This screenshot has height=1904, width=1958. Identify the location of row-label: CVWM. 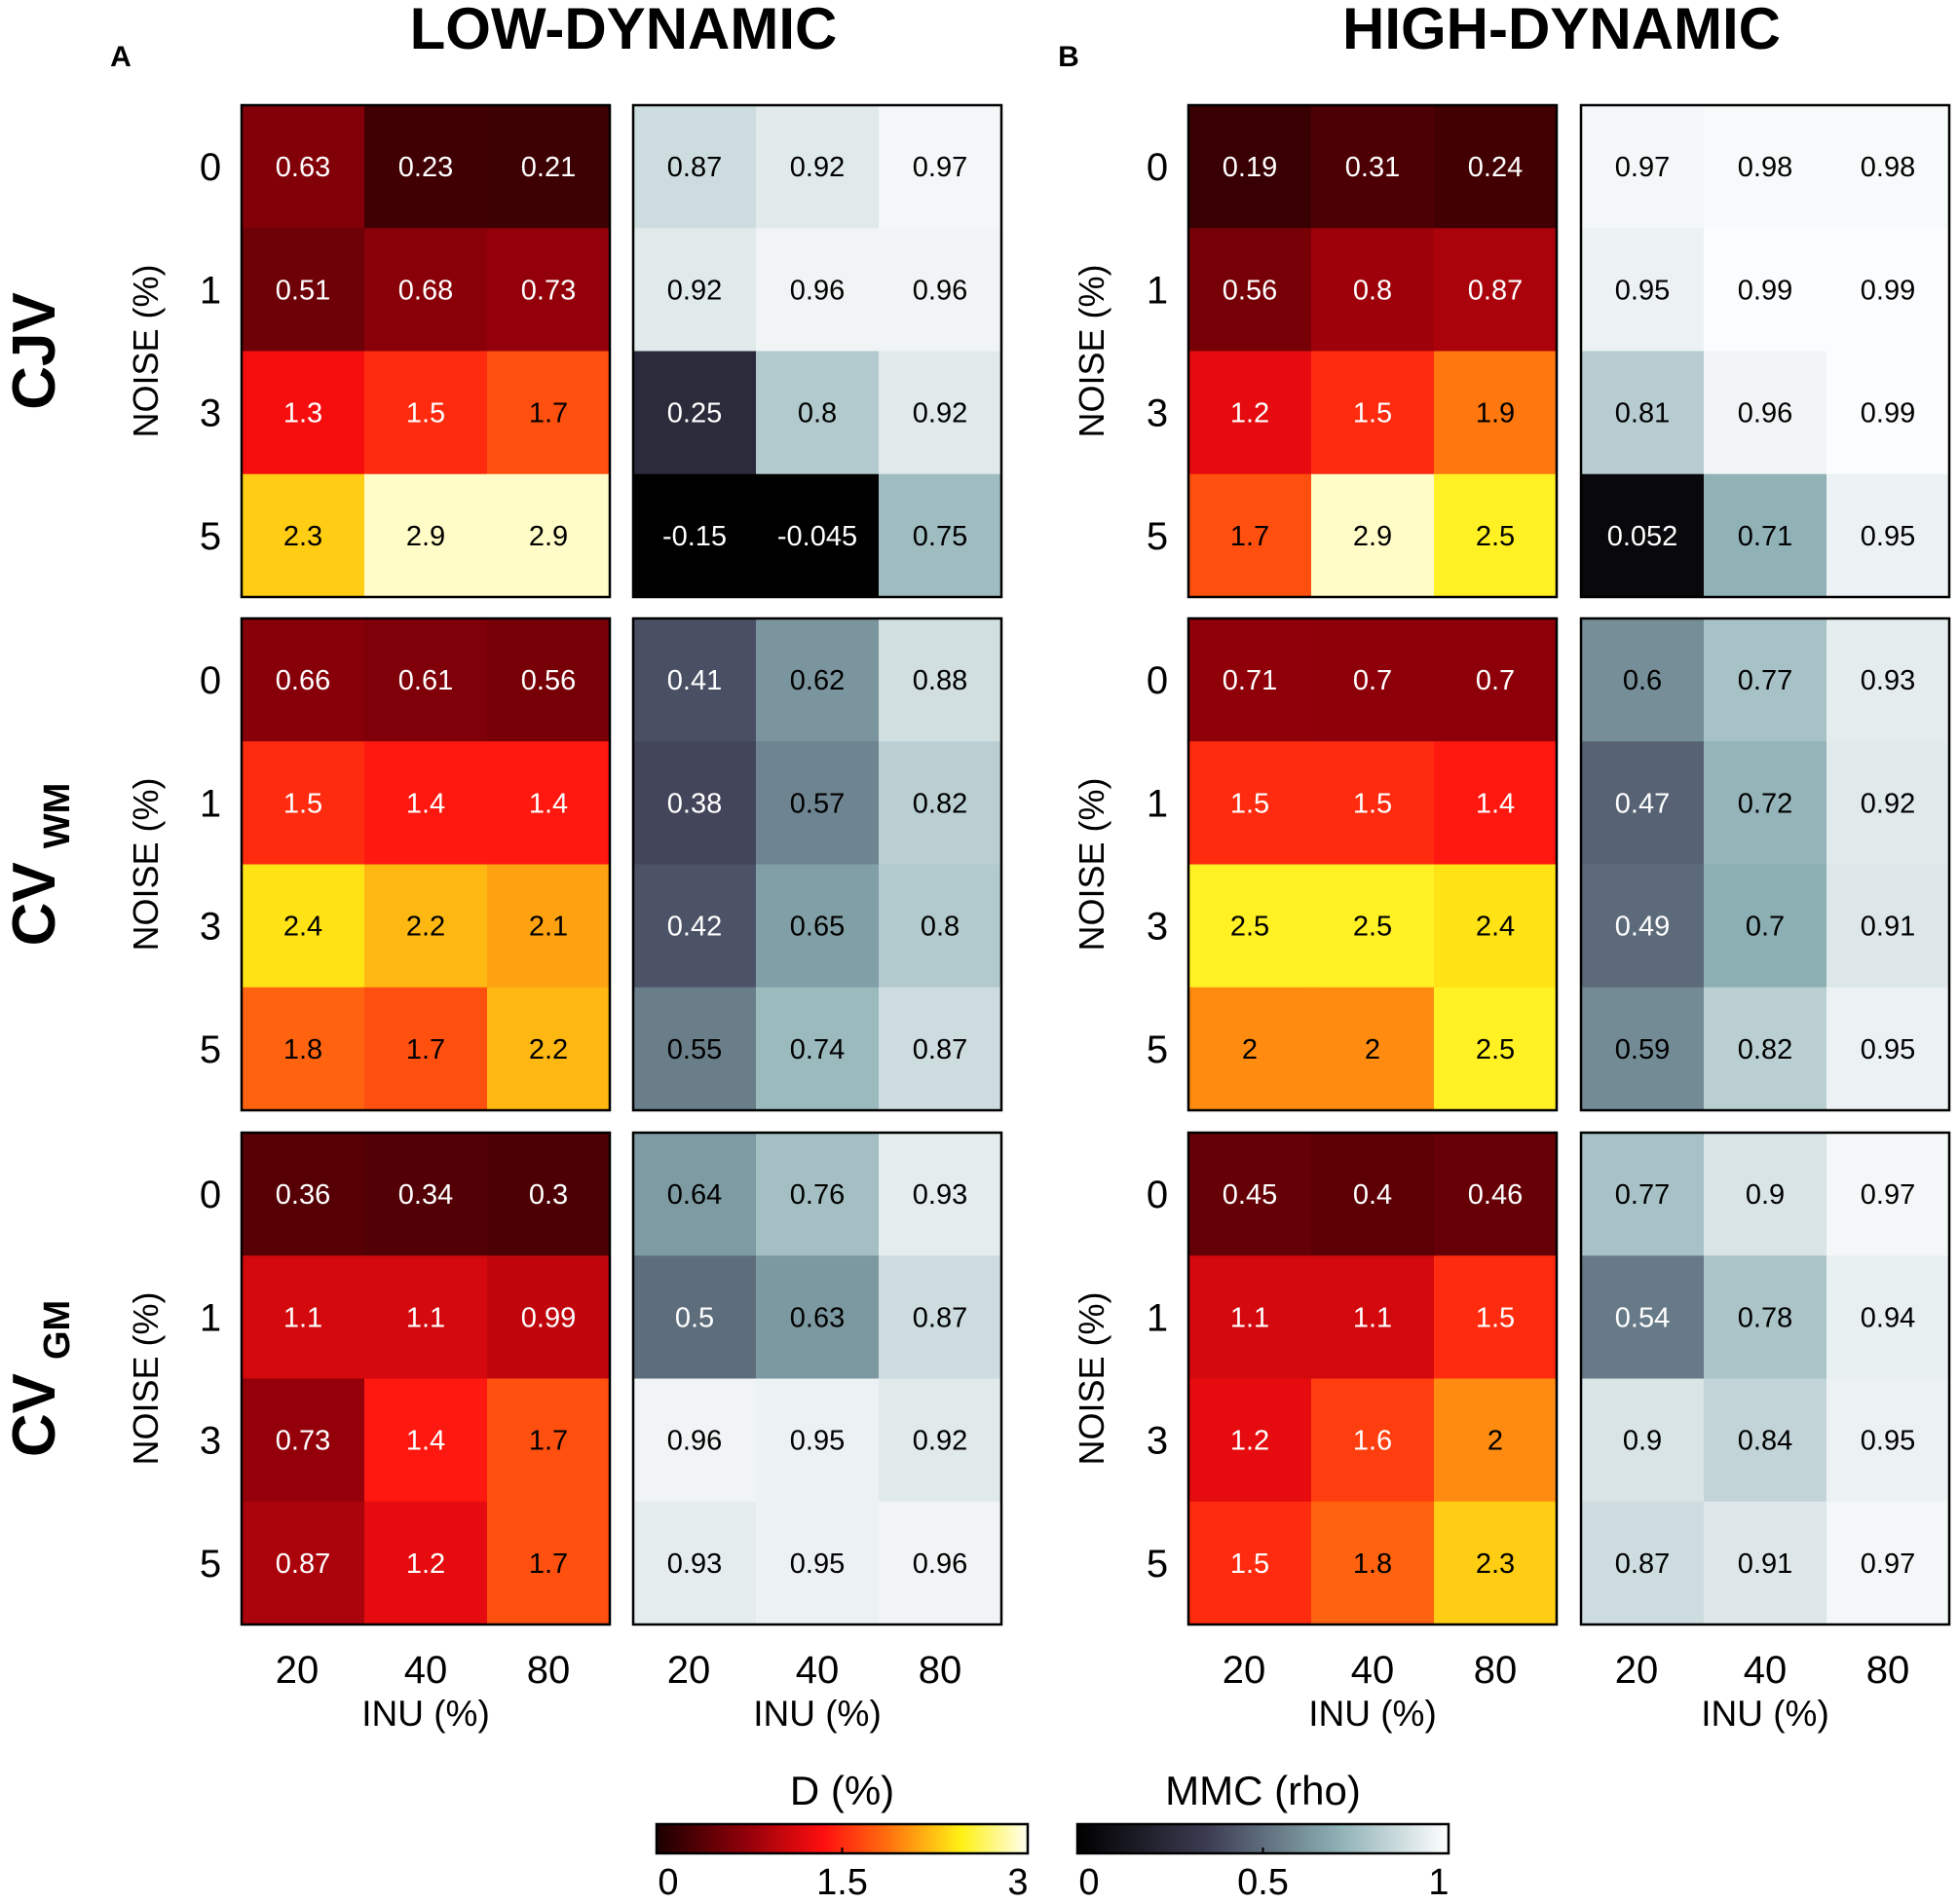
(39, 865).